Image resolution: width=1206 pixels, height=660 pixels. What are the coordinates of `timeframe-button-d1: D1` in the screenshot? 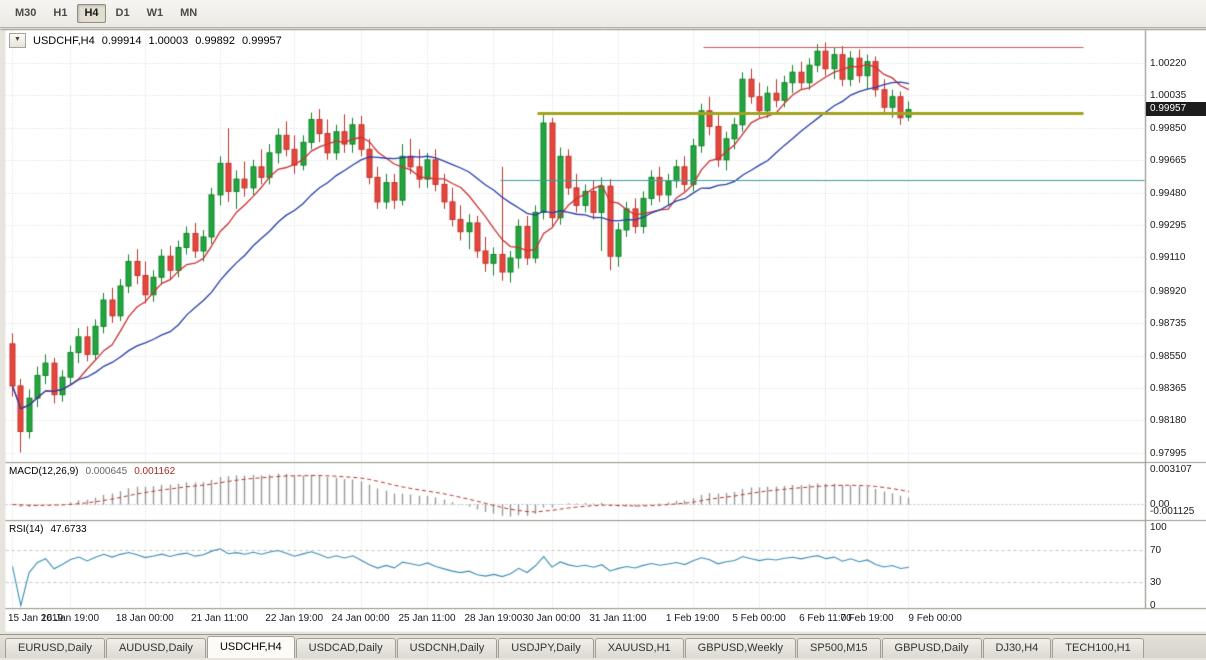 It's located at (123, 13).